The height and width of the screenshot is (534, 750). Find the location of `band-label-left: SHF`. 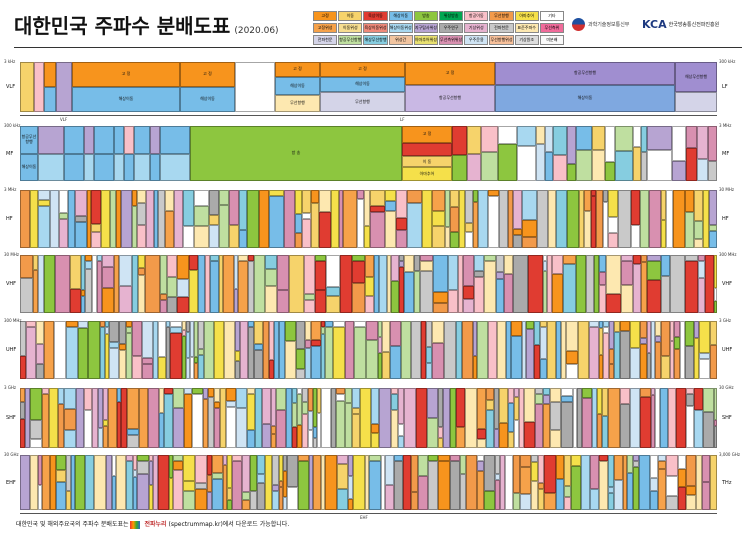

band-label-left: SHF is located at coordinates (11, 418).